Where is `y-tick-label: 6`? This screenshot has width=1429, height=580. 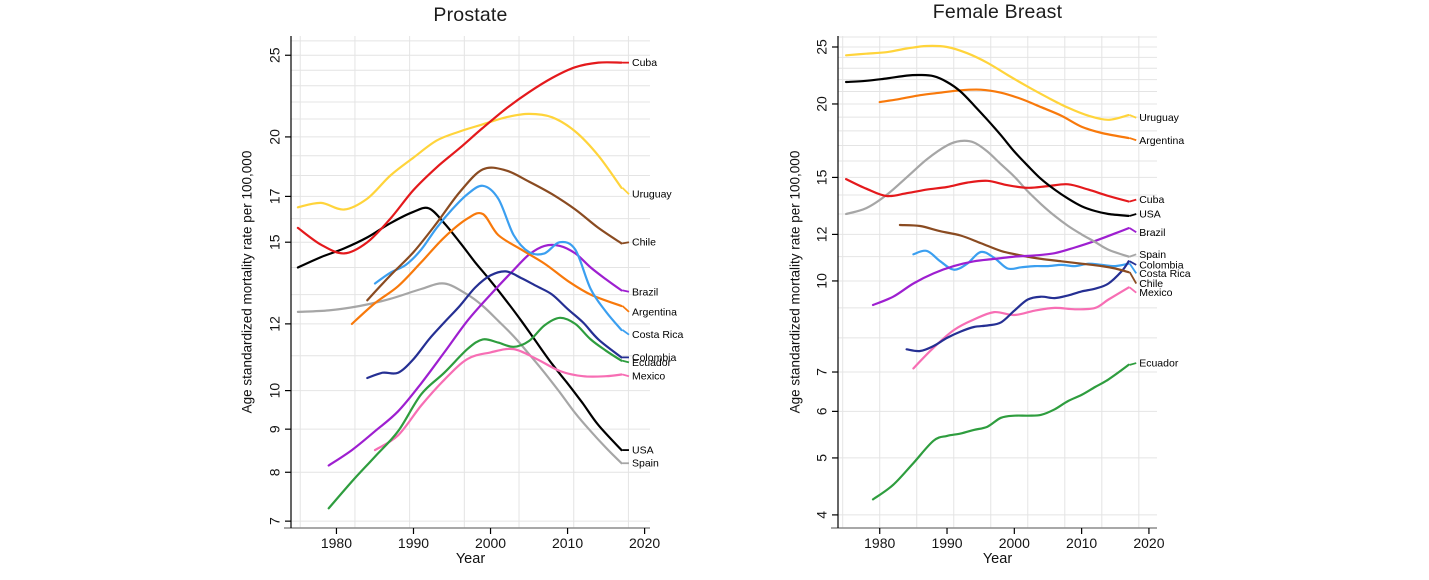
y-tick-label: 6 is located at coordinates (822, 411).